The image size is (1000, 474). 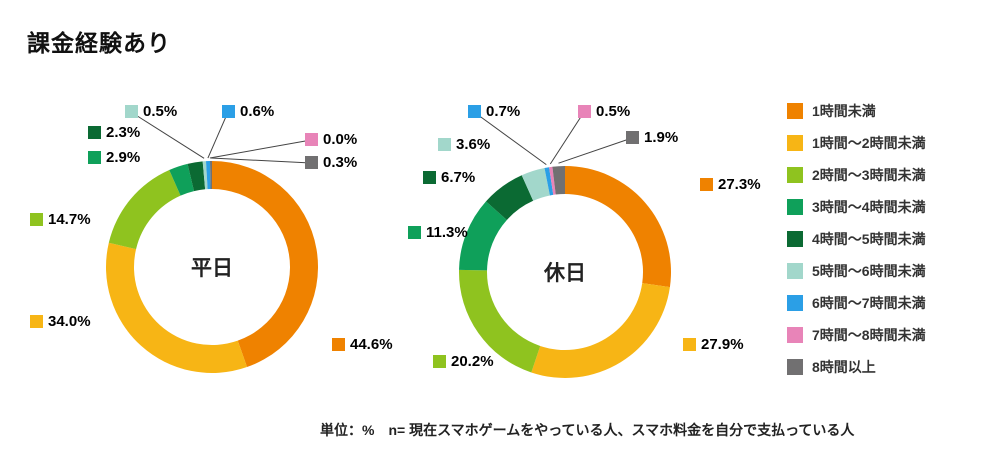 I want to click on segment-value-label: 0.0%, so click(x=331, y=139).